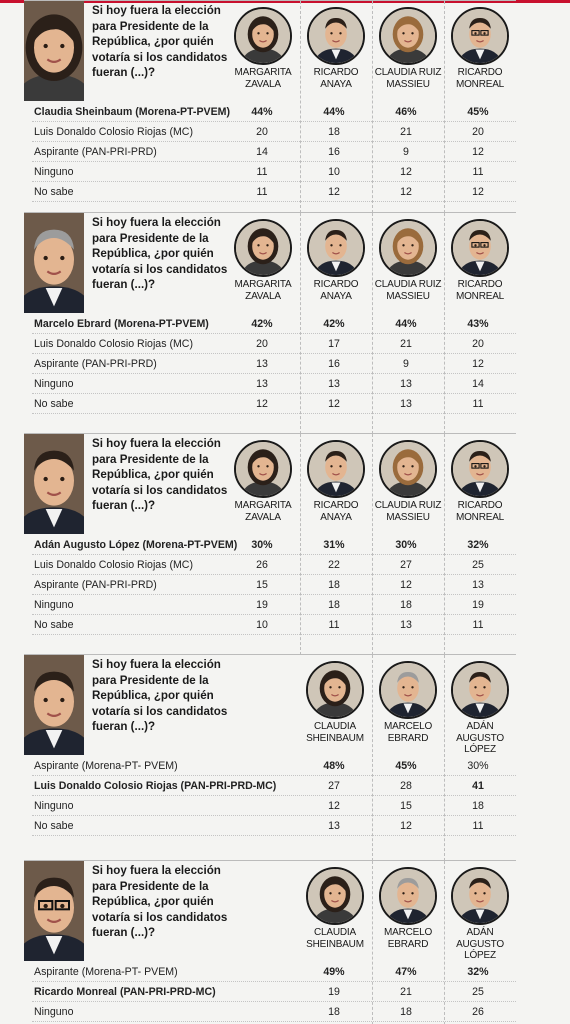  I want to click on row-value: 9, so click(406, 364).